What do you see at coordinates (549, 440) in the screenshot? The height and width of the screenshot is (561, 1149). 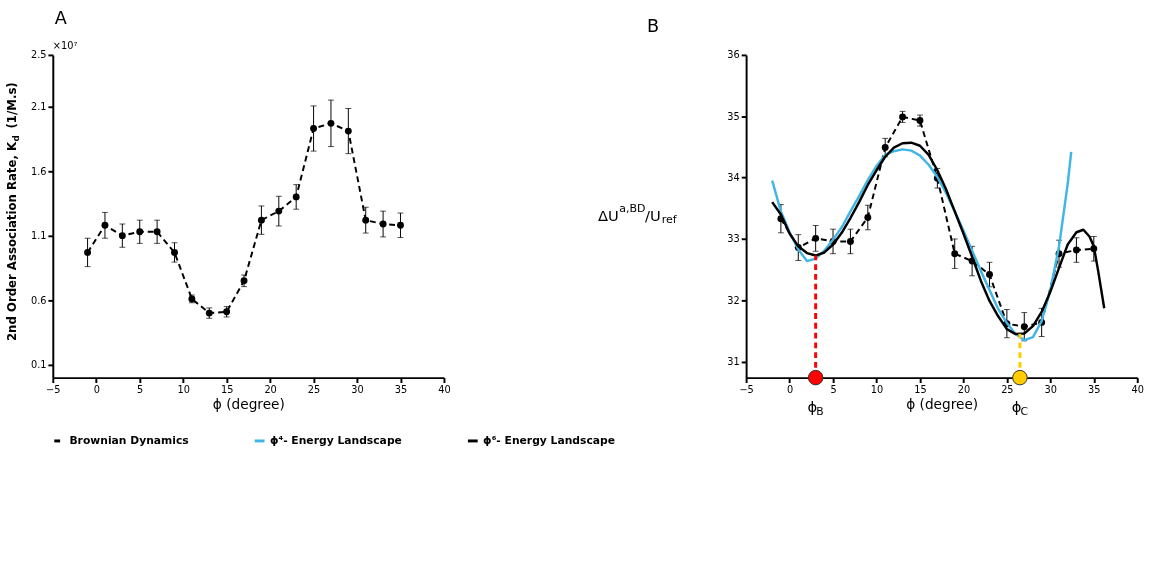 I see `legend-label: ϕ⁶- Energy Landscape` at bounding box center [549, 440].